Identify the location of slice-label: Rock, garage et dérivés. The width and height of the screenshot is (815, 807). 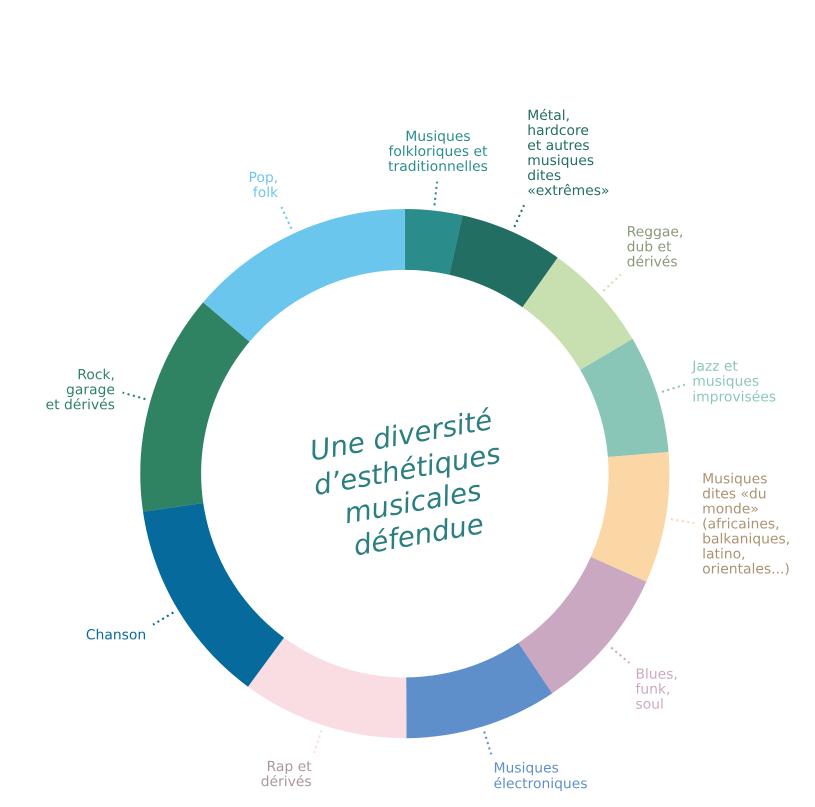
(80, 389).